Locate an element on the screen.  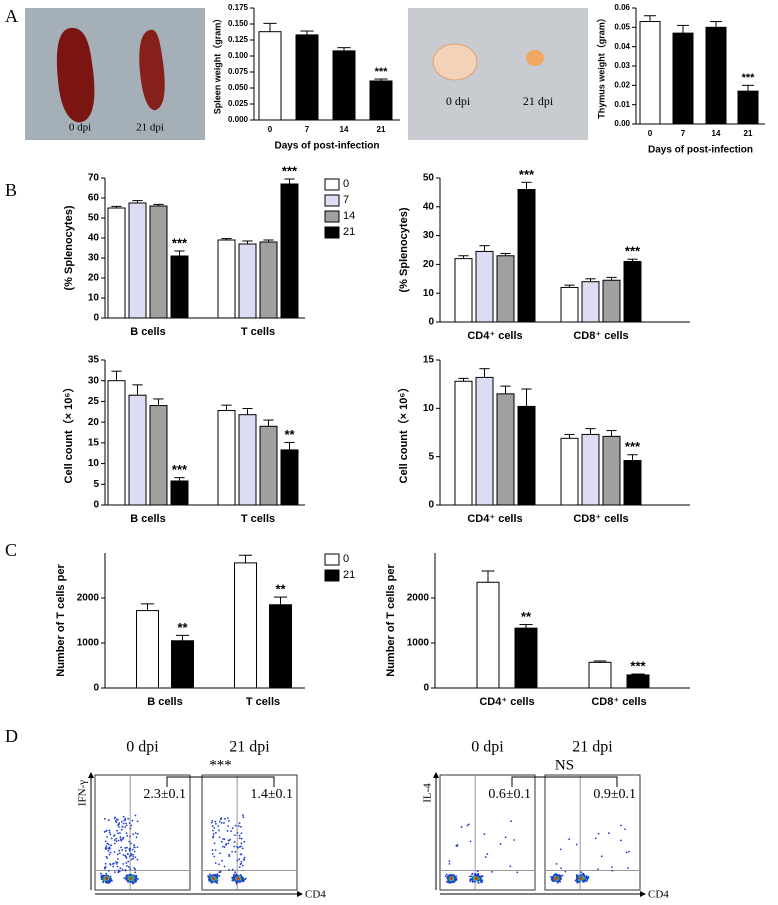
y-axis-label: Number of T cells per is located at coordinates (61, 620).